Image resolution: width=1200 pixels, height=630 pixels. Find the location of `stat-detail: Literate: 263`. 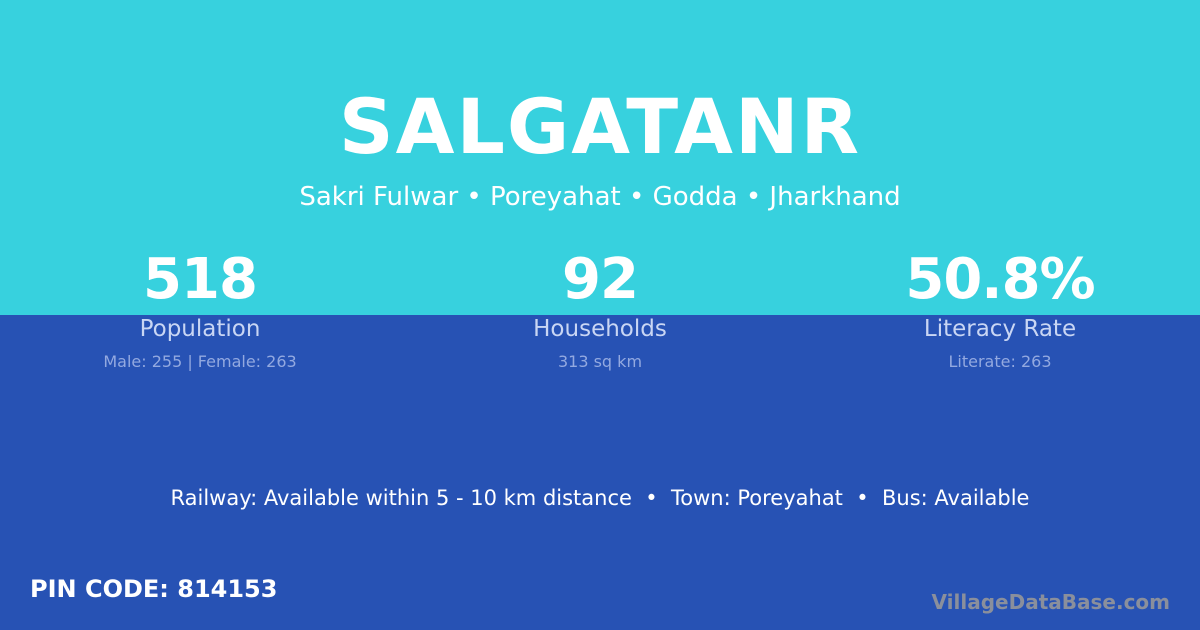

stat-detail: Literate: 263 is located at coordinates (1000, 361).